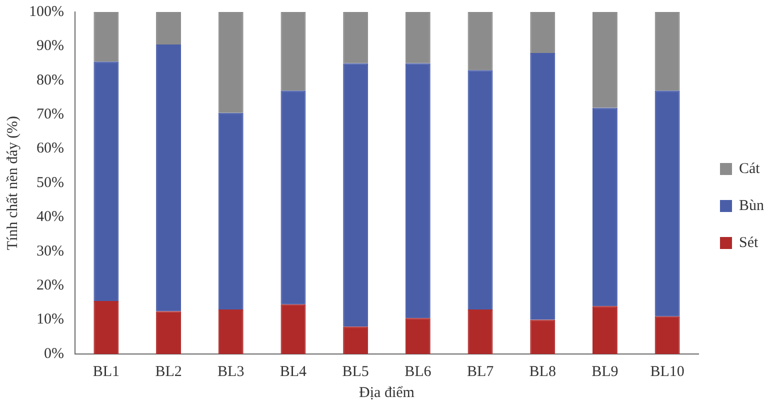  Describe the element at coordinates (355, 372) in the screenshot. I see `x-tick-label: BL5` at that location.